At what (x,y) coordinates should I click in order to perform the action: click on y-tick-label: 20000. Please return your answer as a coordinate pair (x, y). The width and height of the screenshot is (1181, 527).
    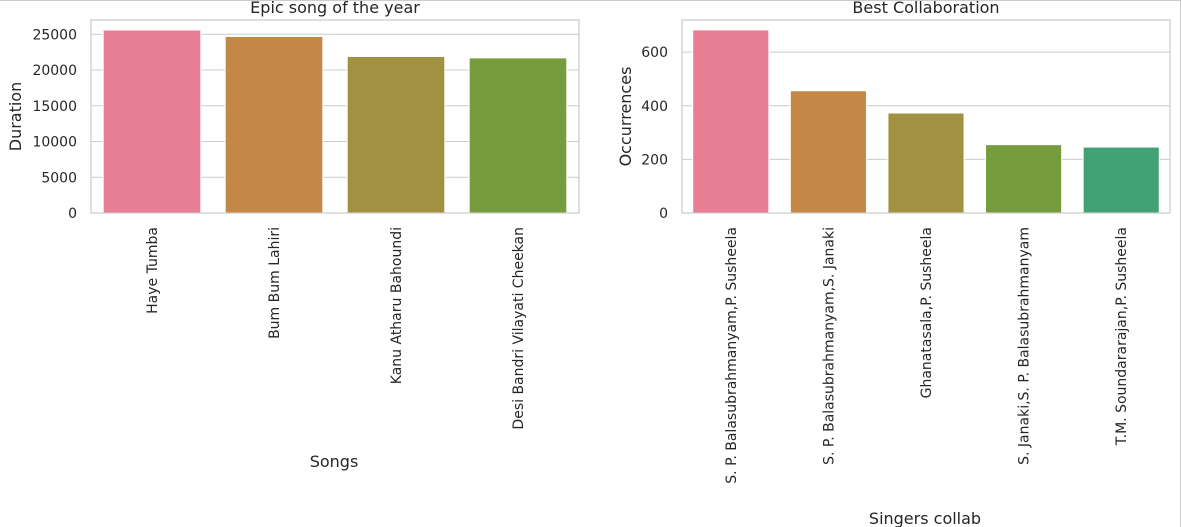
    Looking at the image, I should click on (54, 71).